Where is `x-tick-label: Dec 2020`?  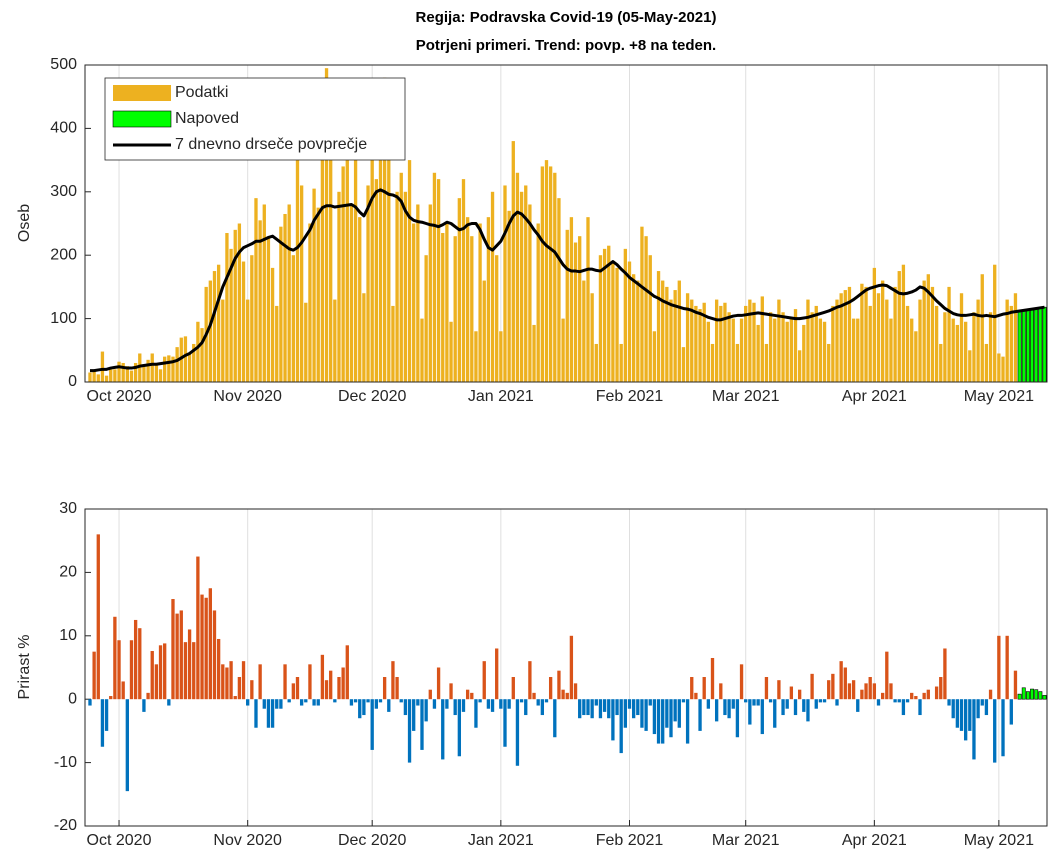 x-tick-label: Dec 2020 is located at coordinates (372, 396).